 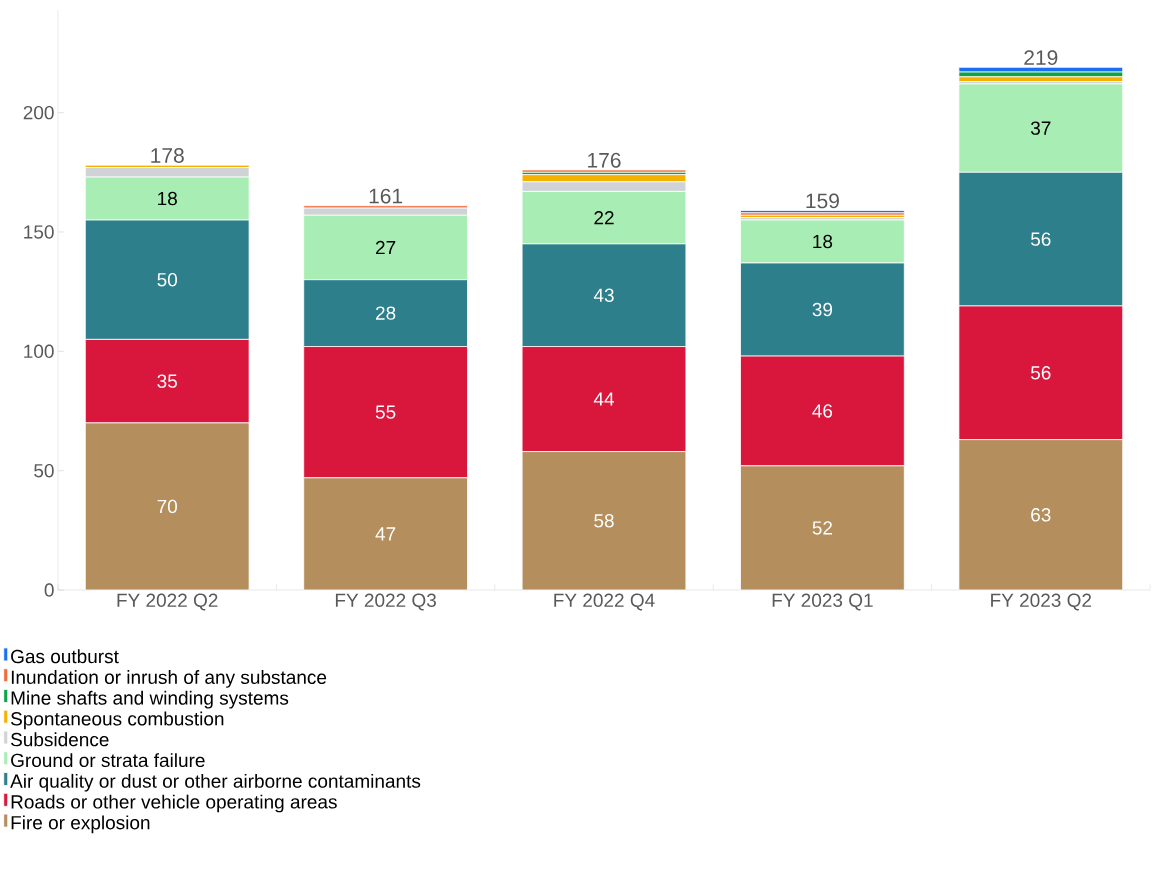 What do you see at coordinates (39, 232) in the screenshot?
I see `y-tick-label: 150` at bounding box center [39, 232].